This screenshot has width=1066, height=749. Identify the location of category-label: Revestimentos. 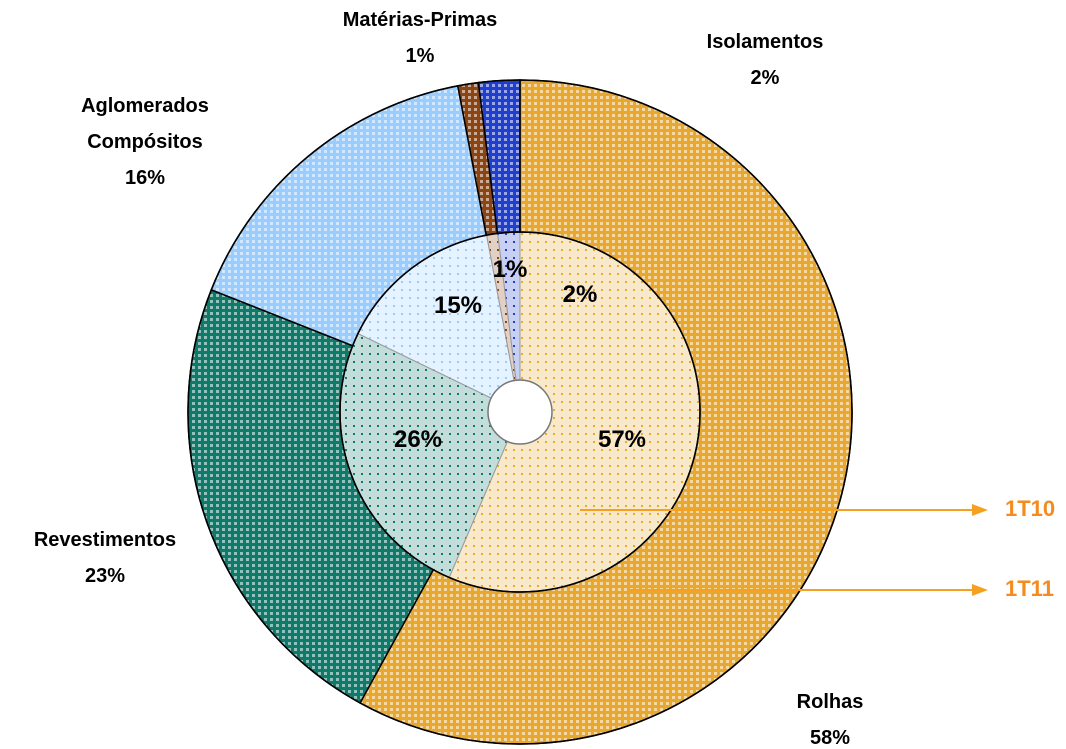
(105, 540).